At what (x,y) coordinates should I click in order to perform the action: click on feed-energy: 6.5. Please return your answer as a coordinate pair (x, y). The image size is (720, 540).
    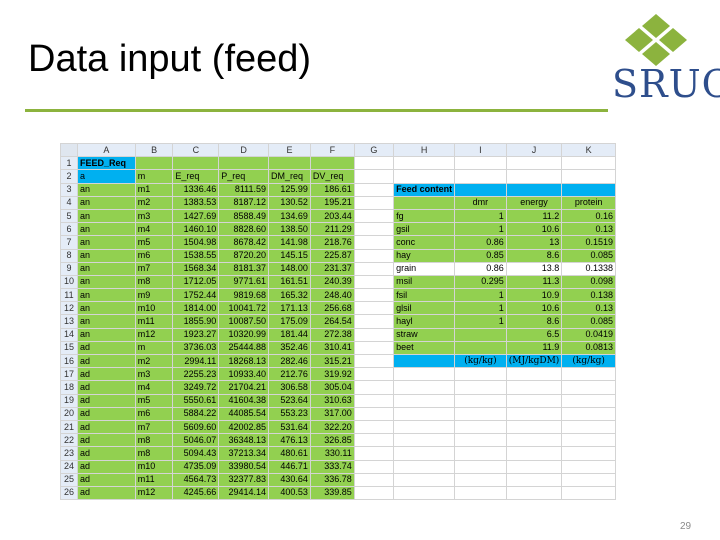
    Looking at the image, I should click on (534, 334).